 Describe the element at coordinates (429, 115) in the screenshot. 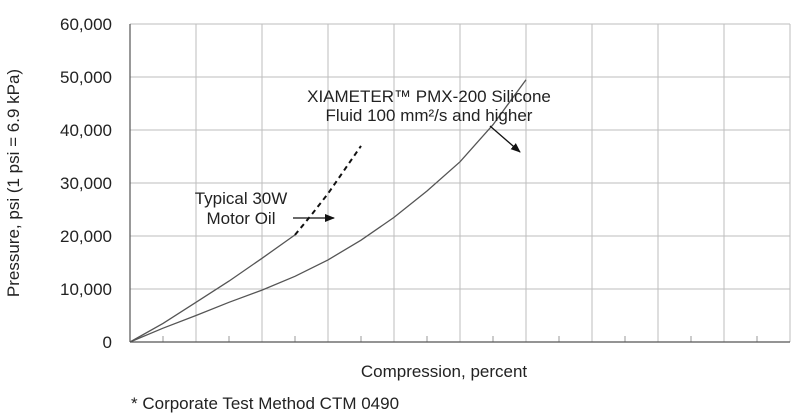

I see `silicone-annotation-line2: Fluid 100 mm²/s and higher` at that location.